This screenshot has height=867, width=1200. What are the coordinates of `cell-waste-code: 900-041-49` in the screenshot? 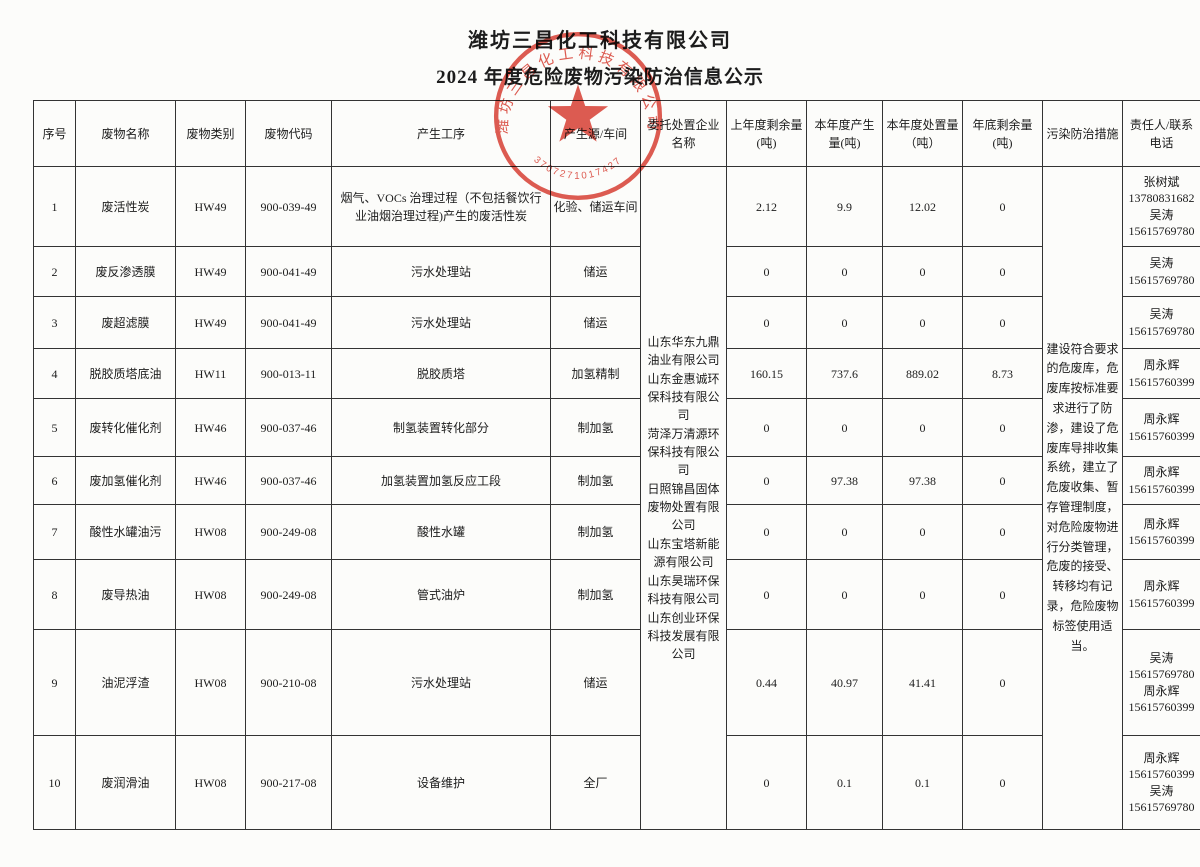 It's located at (288, 271).